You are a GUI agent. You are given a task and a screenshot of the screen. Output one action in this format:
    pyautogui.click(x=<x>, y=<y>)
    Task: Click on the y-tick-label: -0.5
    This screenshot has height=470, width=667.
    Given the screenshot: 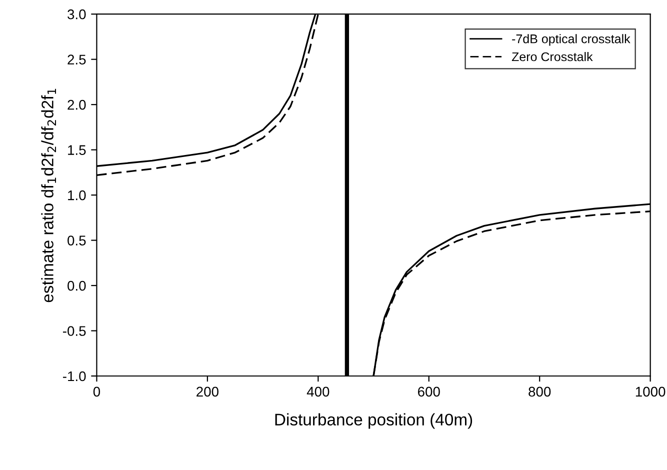 What is the action you would take?
    pyautogui.click(x=74, y=331)
    